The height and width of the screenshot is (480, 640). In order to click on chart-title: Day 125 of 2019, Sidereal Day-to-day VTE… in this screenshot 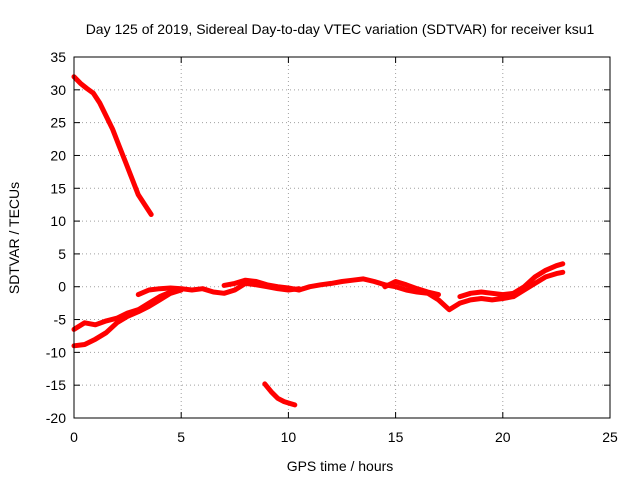, I will do `click(340, 29)`.